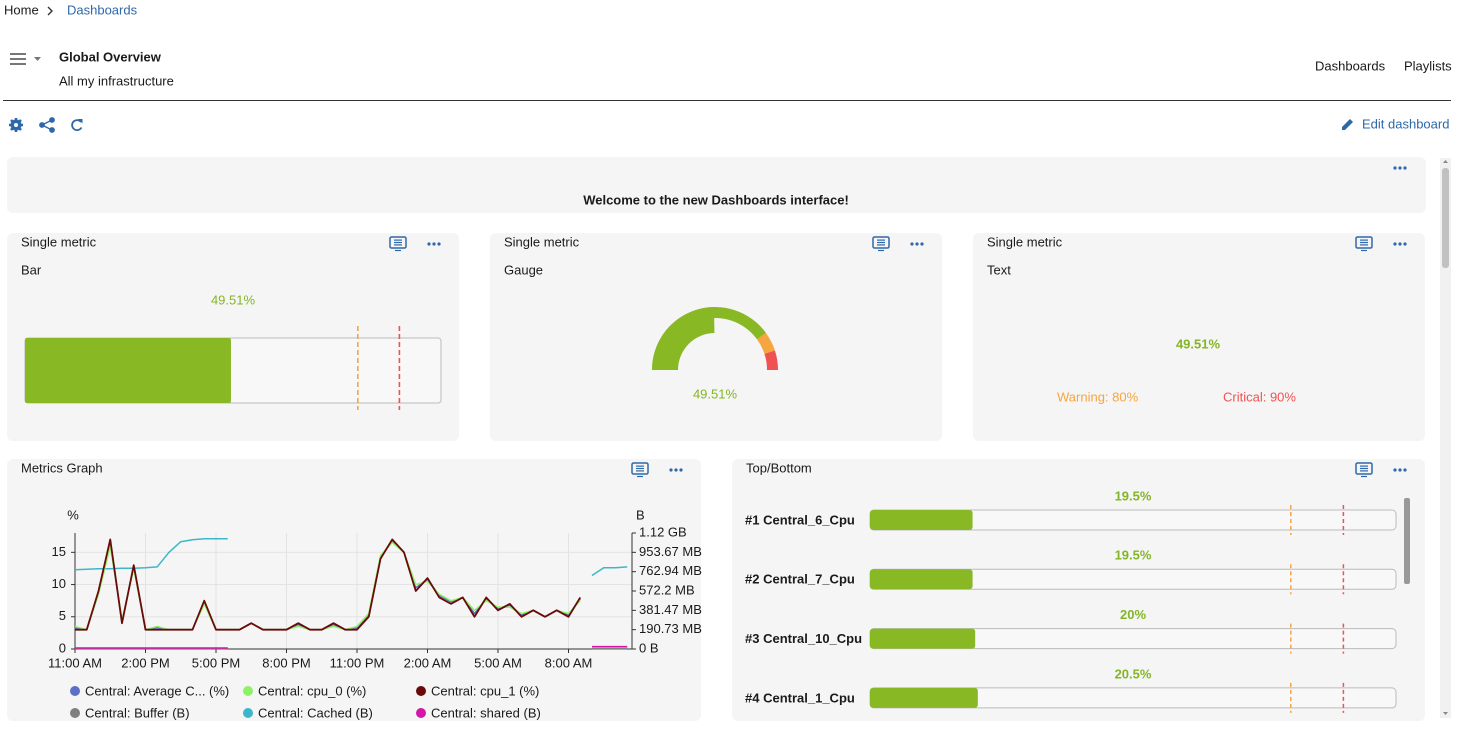 The width and height of the screenshot is (1462, 734). Describe the element at coordinates (16, 125) in the screenshot. I see `settings-button` at that location.